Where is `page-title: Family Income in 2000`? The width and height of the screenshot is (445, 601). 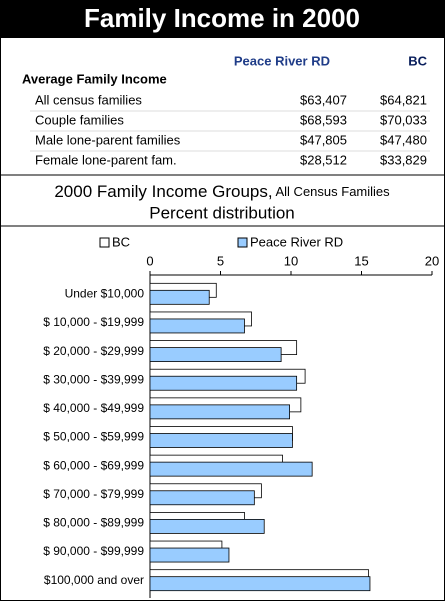 page-title: Family Income in 2000 is located at coordinates (222, 18).